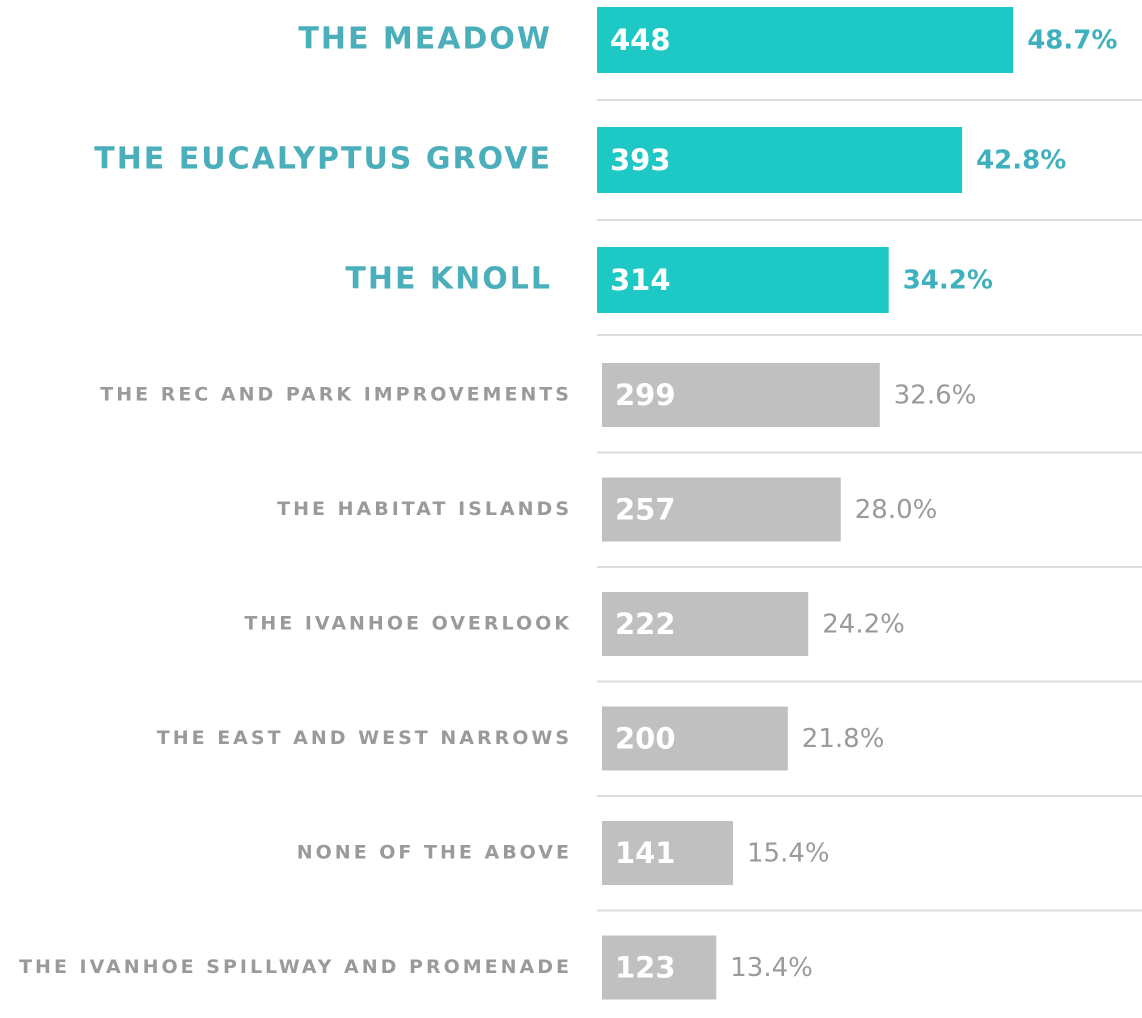 This screenshot has height=1018, width=1142. What do you see at coordinates (434, 853) in the screenshot?
I see `category-label: NONE OF THE ABOVE` at bounding box center [434, 853].